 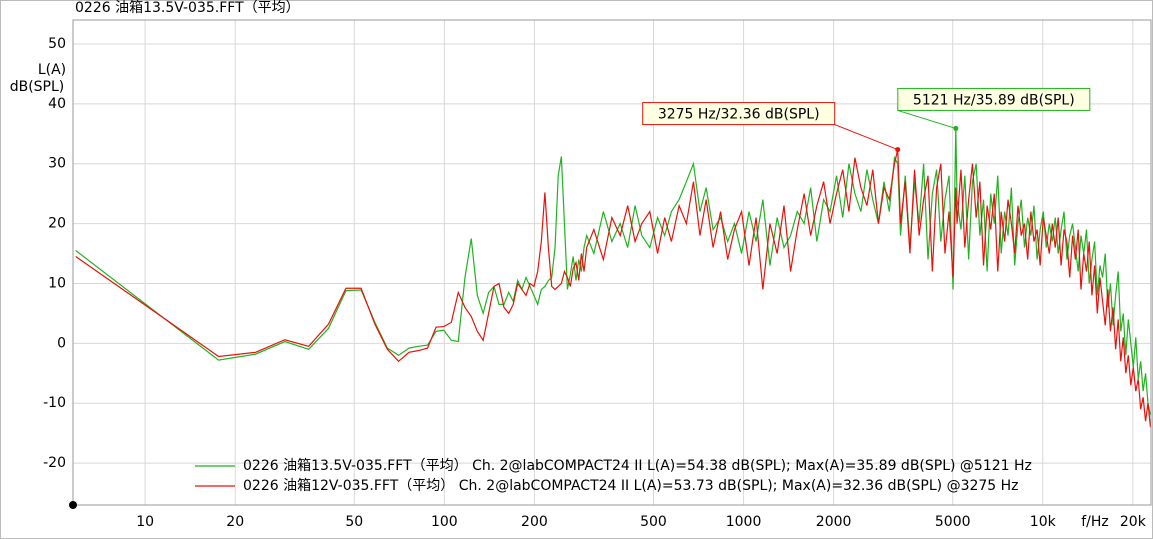 What do you see at coordinates (57, 164) in the screenshot?
I see `y-tick-label: 30` at bounding box center [57, 164].